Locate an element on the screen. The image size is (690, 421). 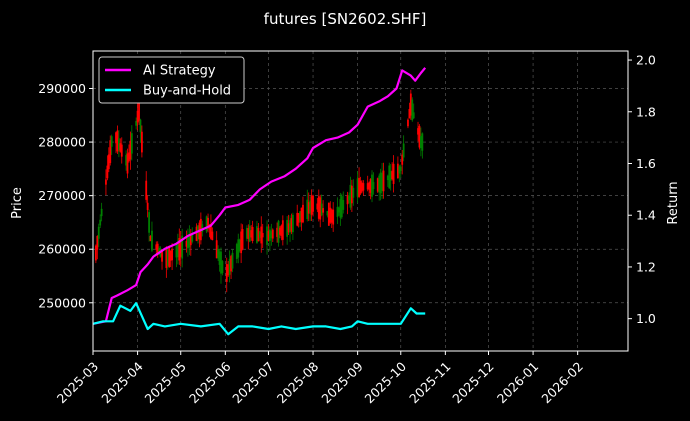
y-left-tick-label: 260000 is located at coordinates (62, 249).